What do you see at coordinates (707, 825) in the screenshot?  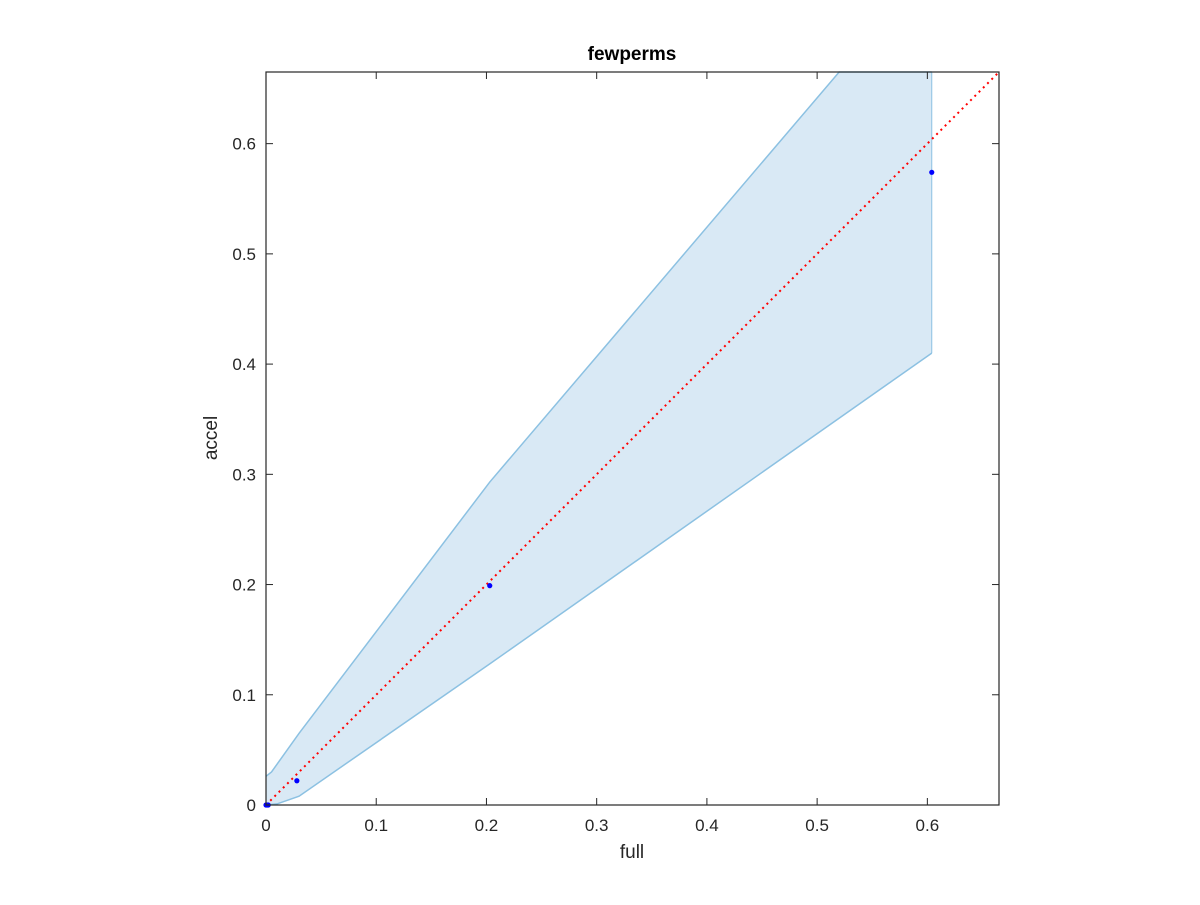 I see `x-tick-label-4: 0.4` at bounding box center [707, 825].